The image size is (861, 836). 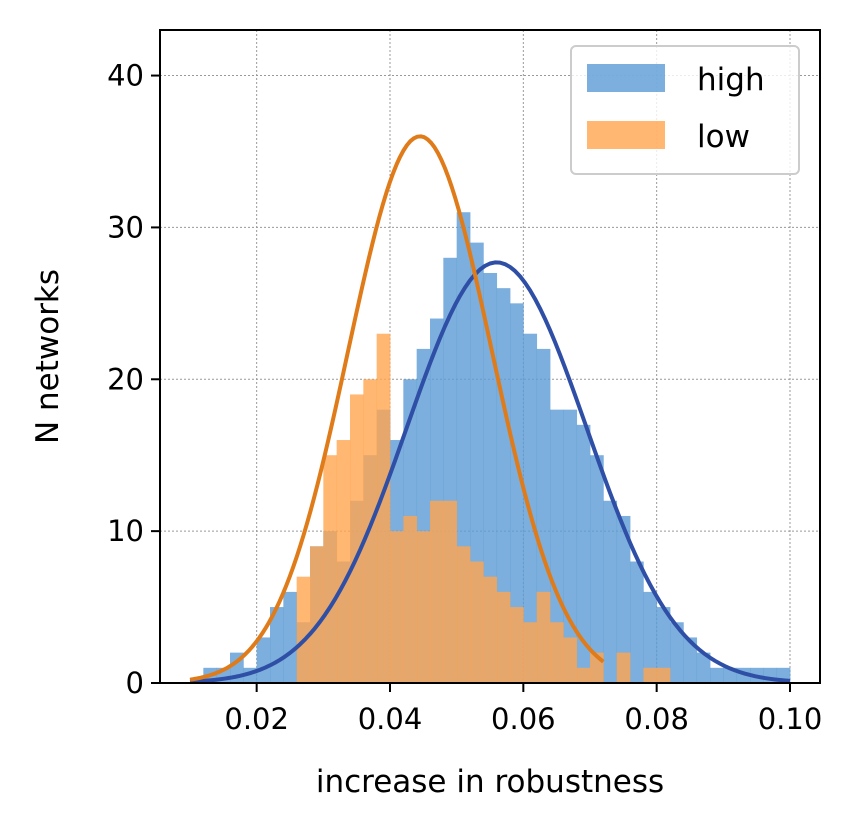 I want to click on x-tick-label: 0.08, so click(x=656, y=719).